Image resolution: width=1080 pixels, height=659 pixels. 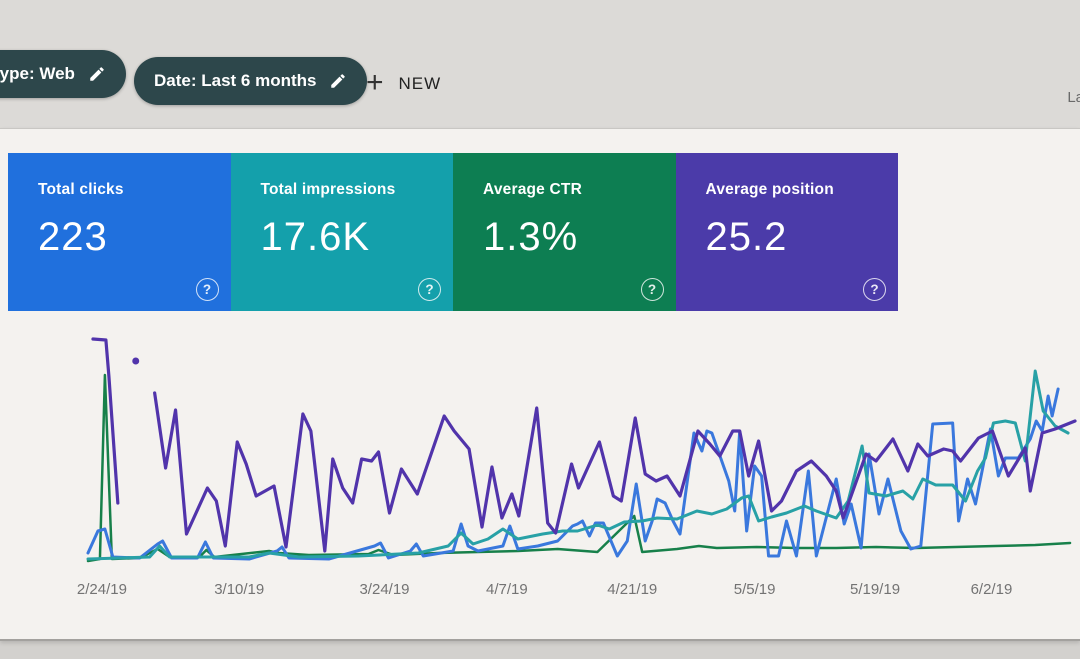 I want to click on x-axis-label: 5/19/19, so click(x=875, y=589).